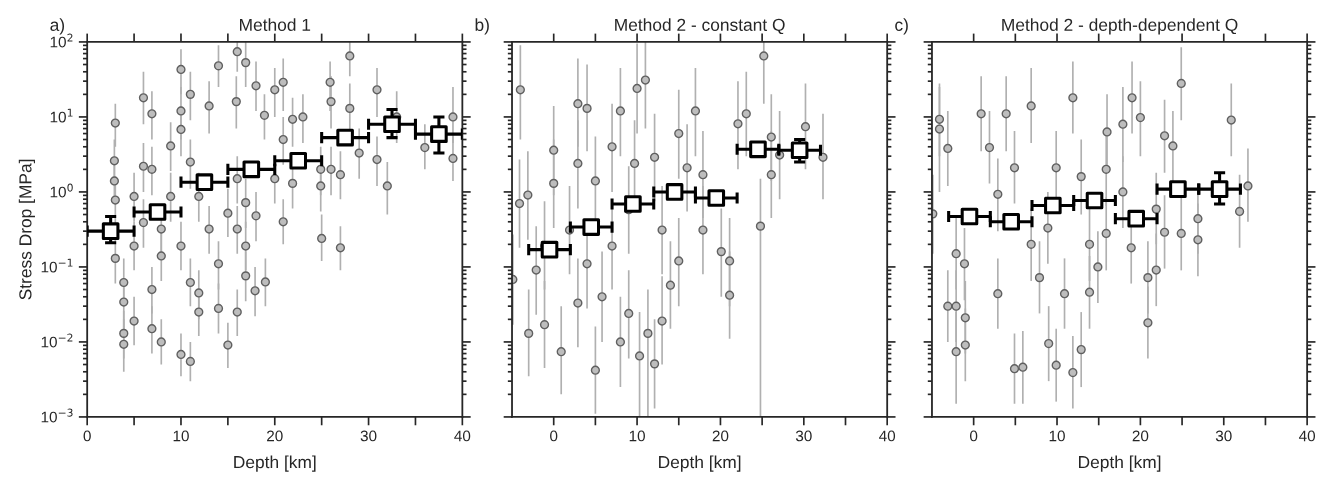  What do you see at coordinates (482, 26) in the screenshot?
I see `text: b)` at bounding box center [482, 26].